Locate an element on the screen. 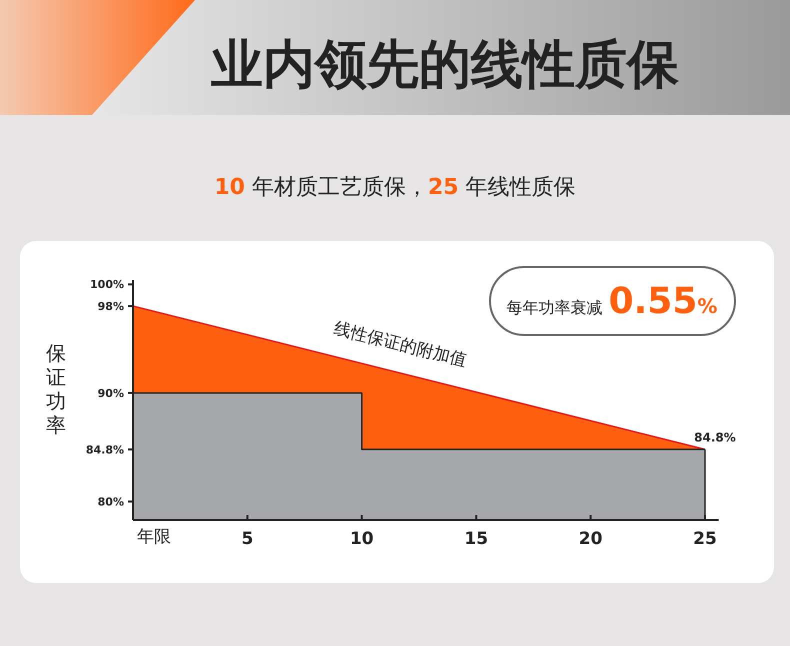  annotation: 84.8% is located at coordinates (715, 437).